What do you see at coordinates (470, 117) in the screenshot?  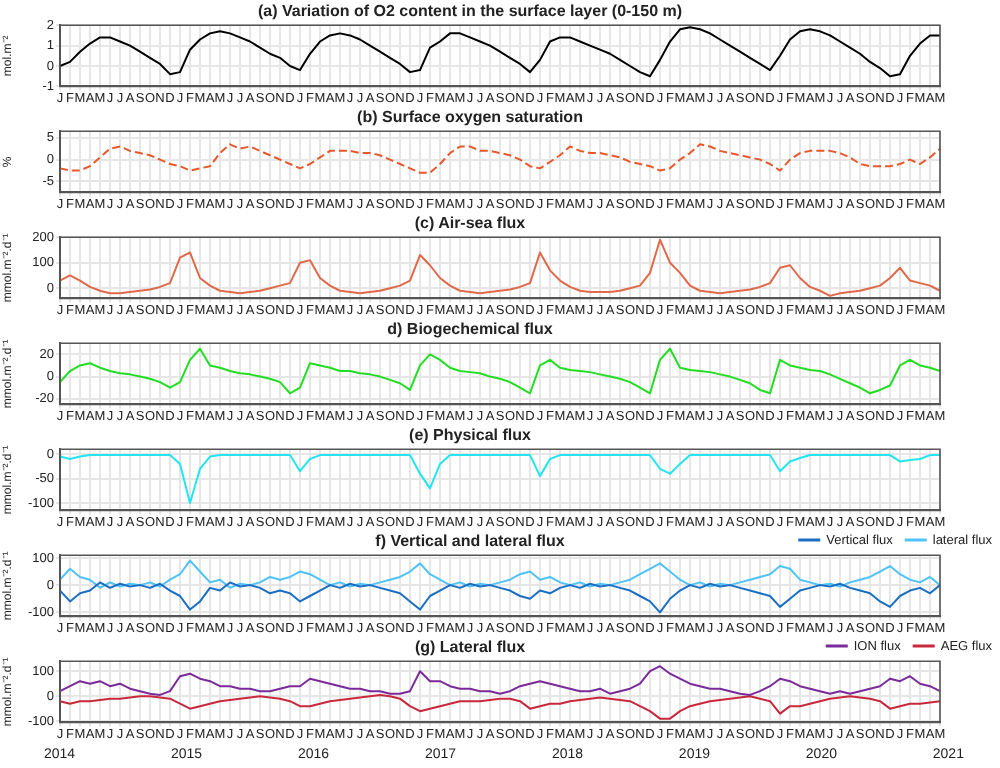 I see `chart-title: (b) Surface oxygen saturation` at bounding box center [470, 117].